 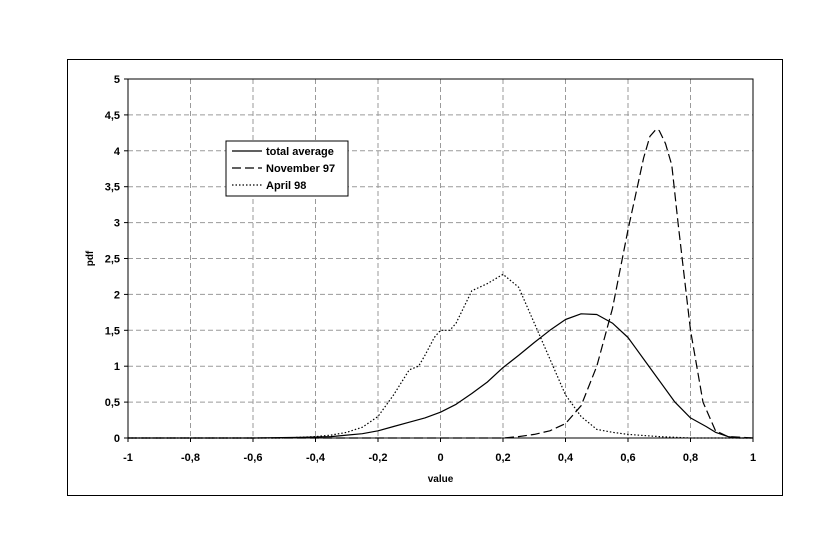 I want to click on y-tick-label: 5, so click(x=117, y=80).